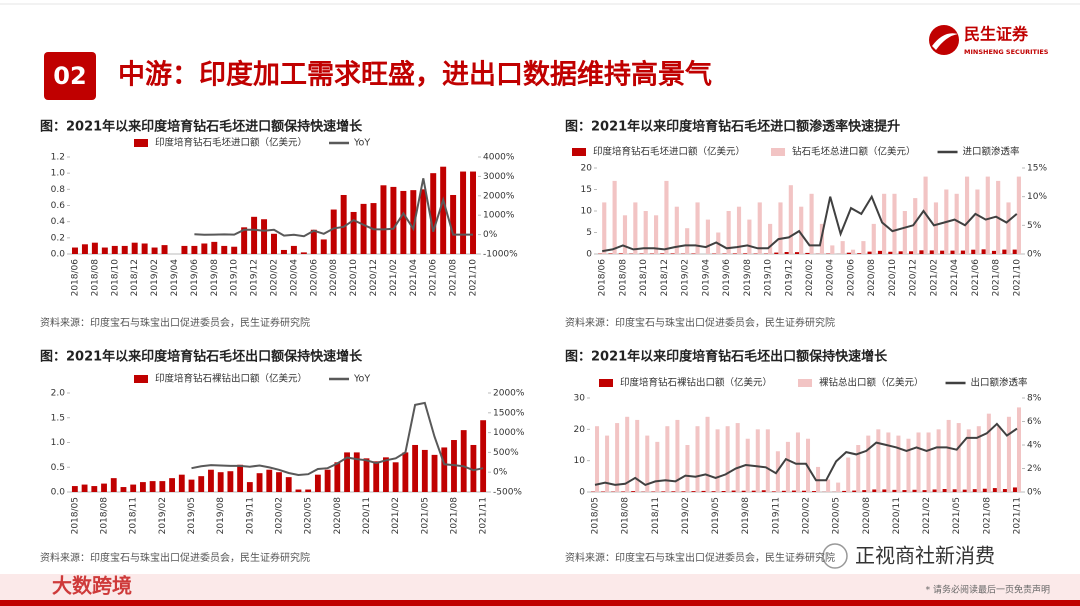  Describe the element at coordinates (58, 443) in the screenshot. I see `y-tick-label: 1.0` at that location.